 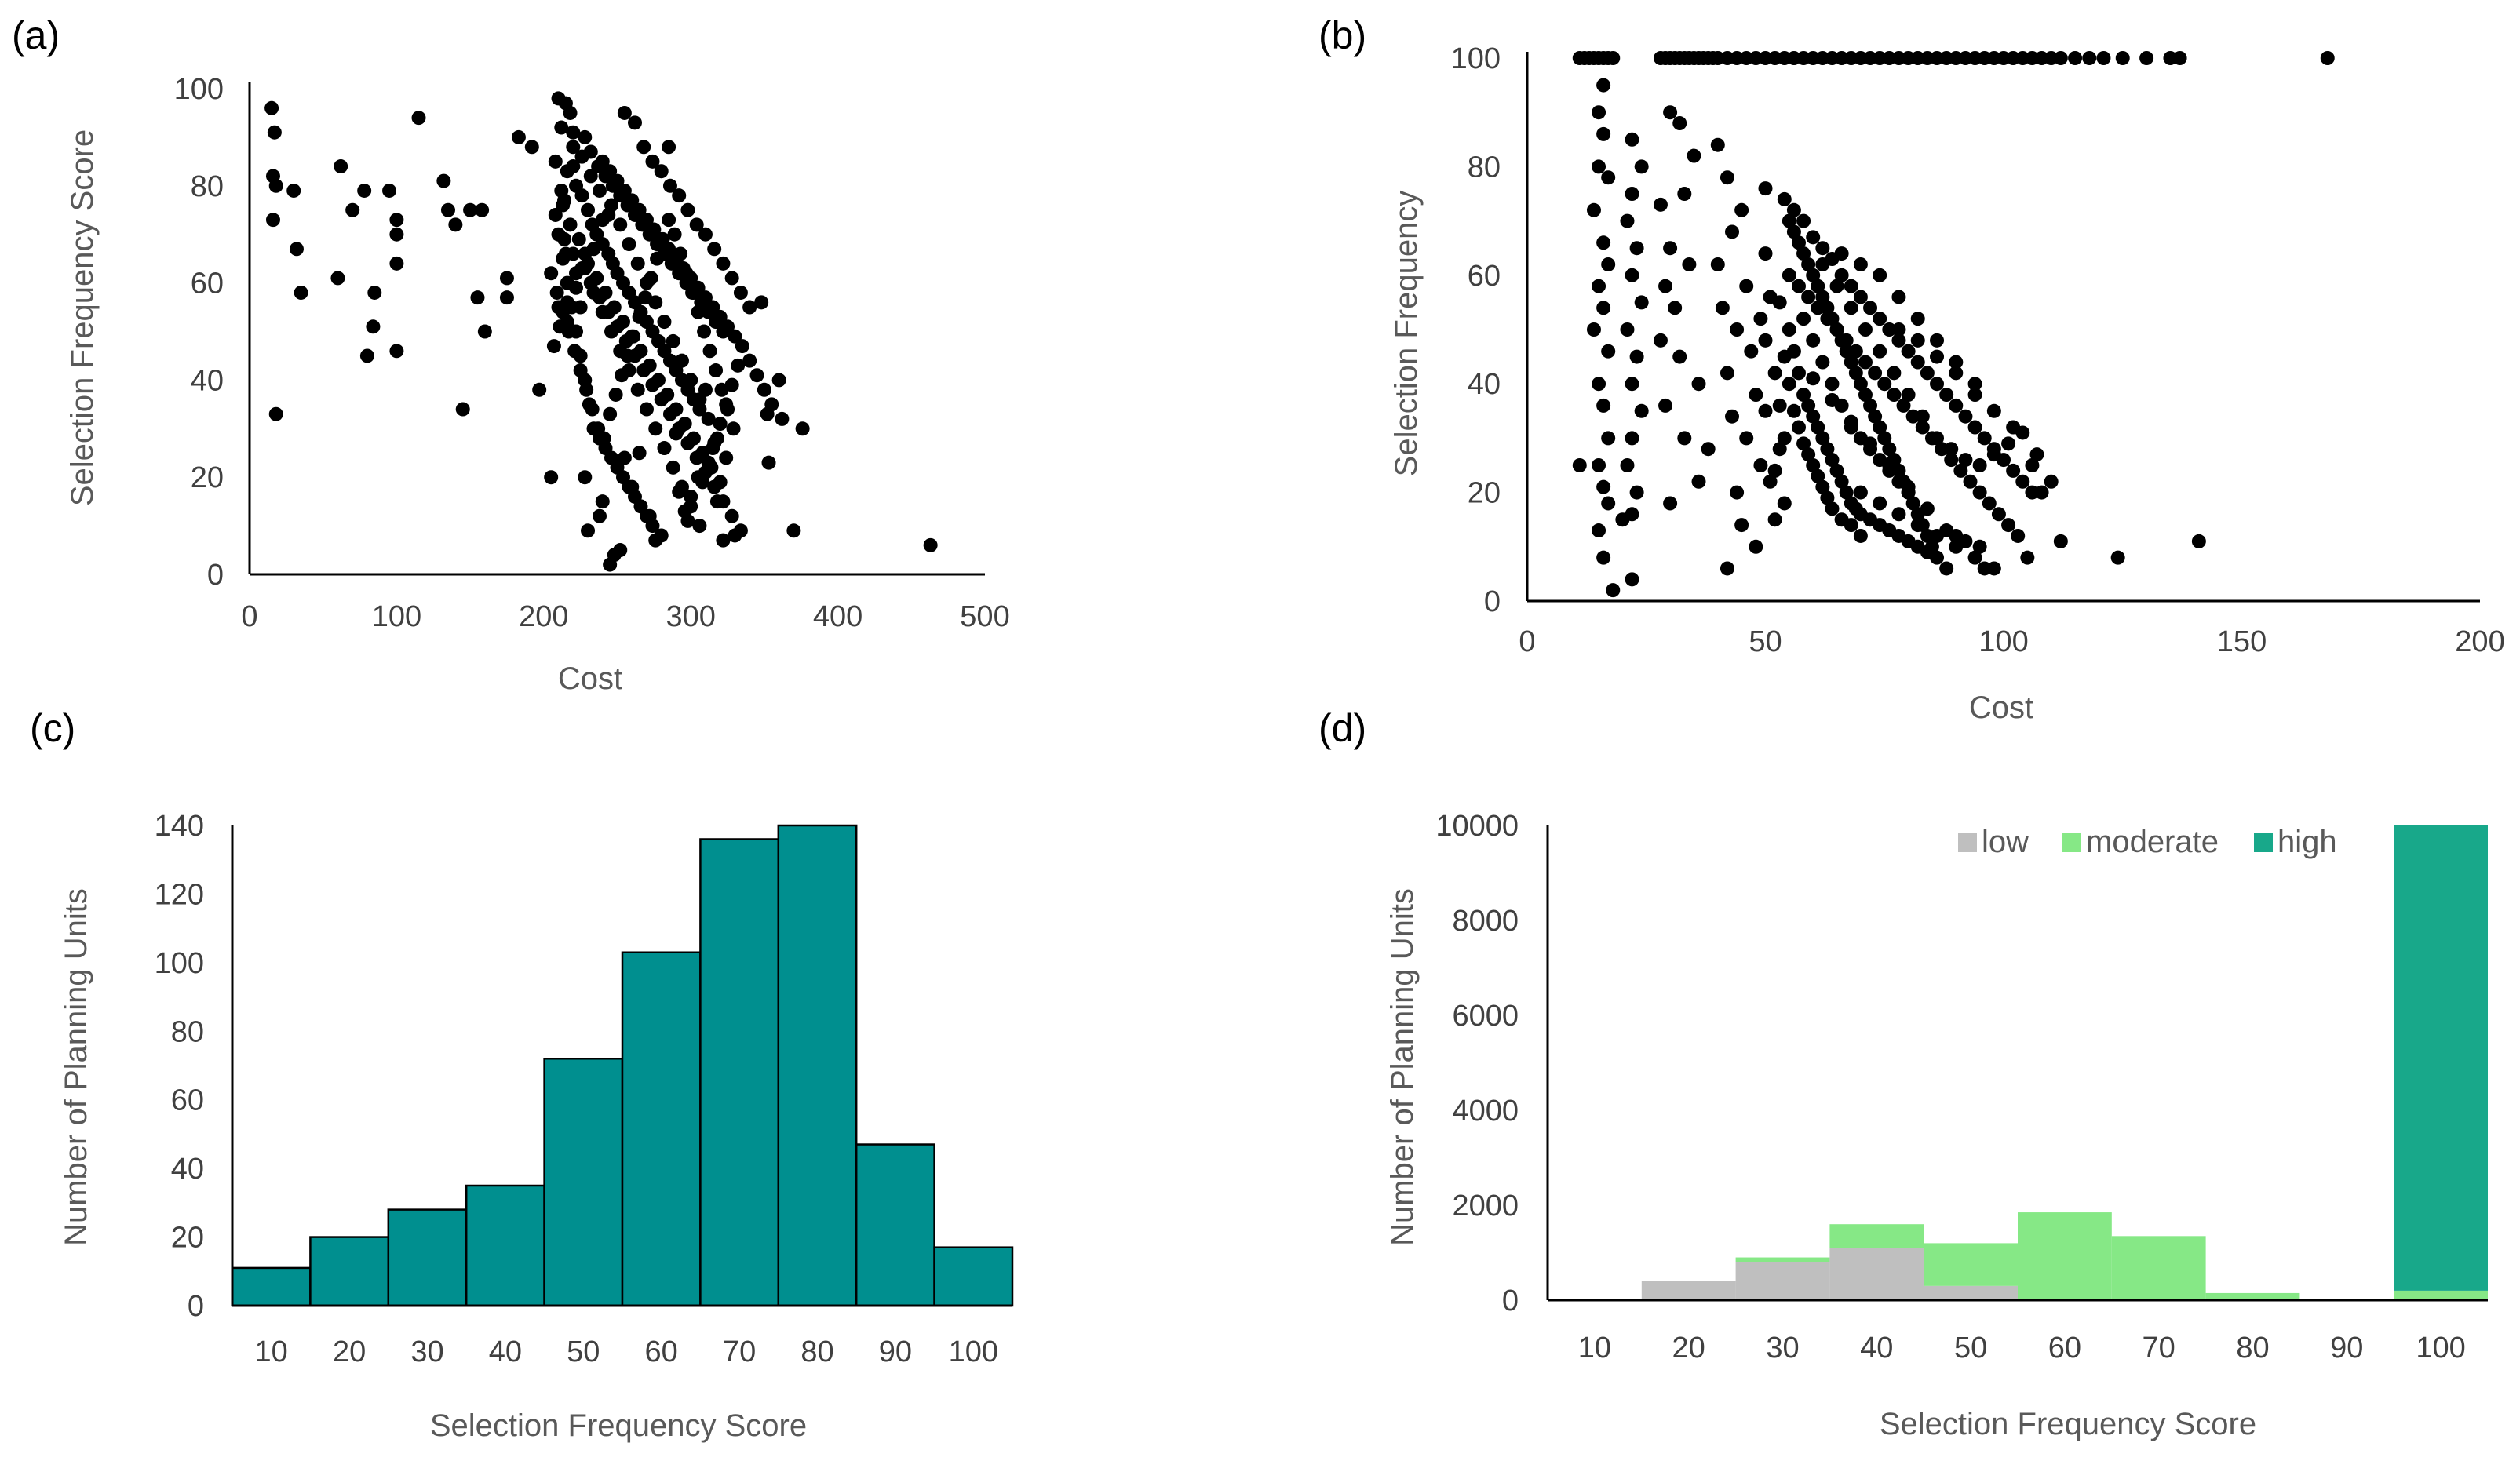 What do you see at coordinates (2263, 842) in the screenshot?
I see `legend-swatch-high` at bounding box center [2263, 842].